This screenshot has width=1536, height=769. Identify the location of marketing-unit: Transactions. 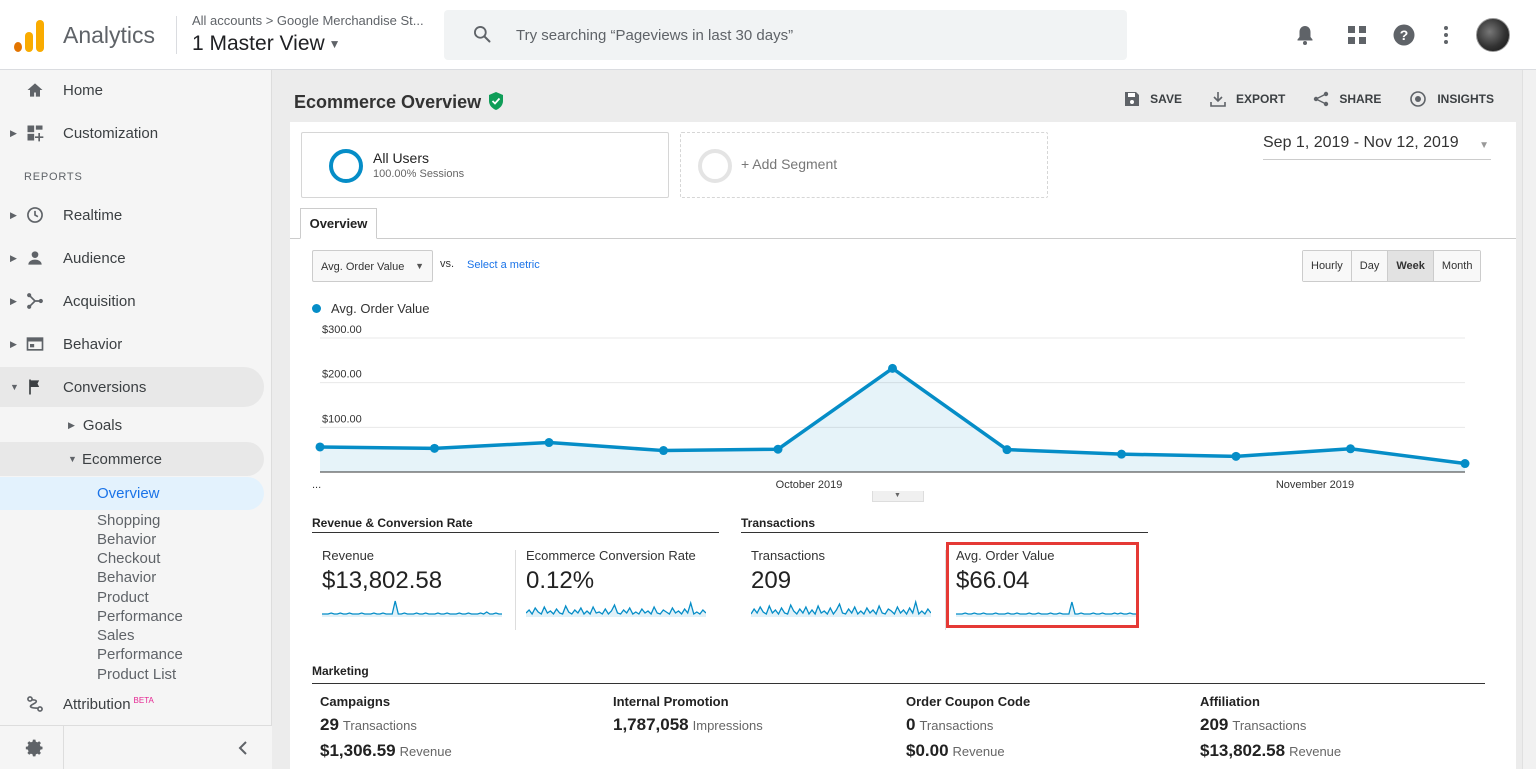
(1269, 725).